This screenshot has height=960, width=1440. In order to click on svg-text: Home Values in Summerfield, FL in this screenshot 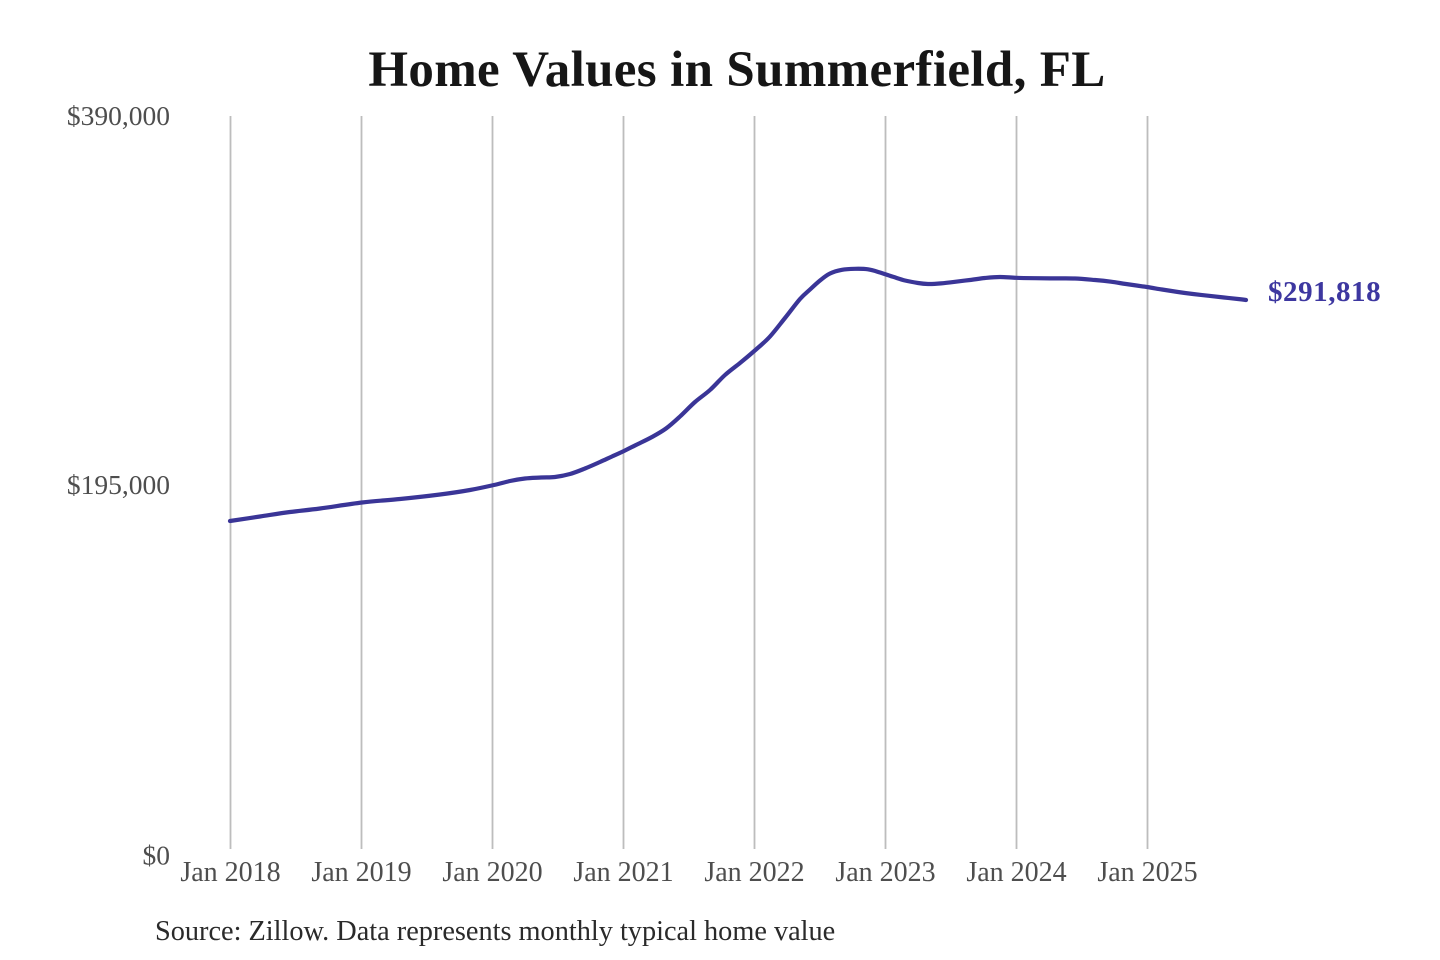, I will do `click(736, 70)`.